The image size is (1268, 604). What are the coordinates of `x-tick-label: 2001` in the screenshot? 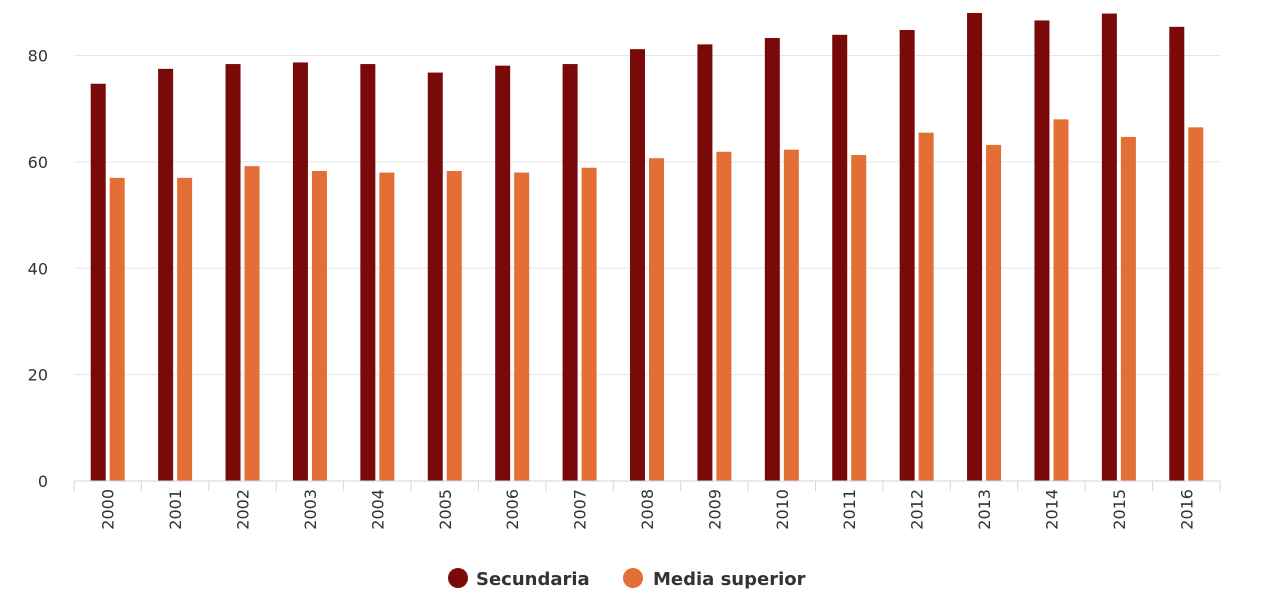 It's located at (175, 509).